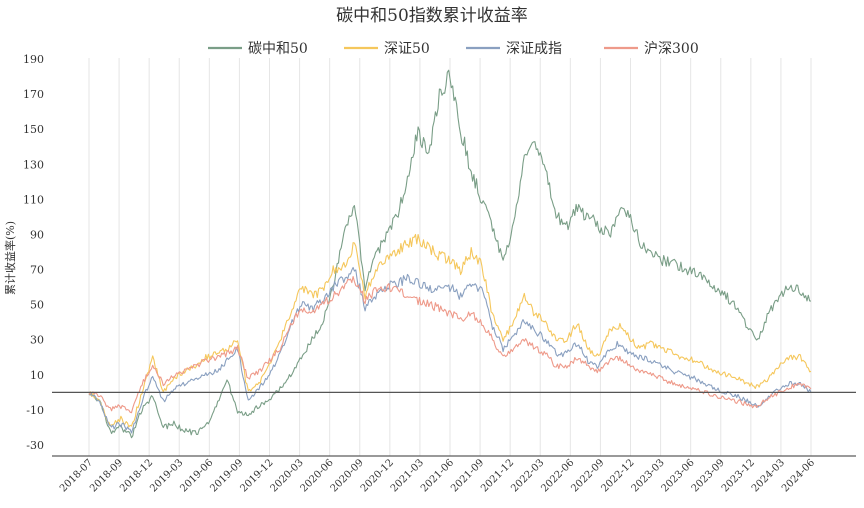 The height and width of the screenshot is (508, 864). Describe the element at coordinates (10, 258) in the screenshot. I see `y-axis-label: 累计收益率(%)` at that location.